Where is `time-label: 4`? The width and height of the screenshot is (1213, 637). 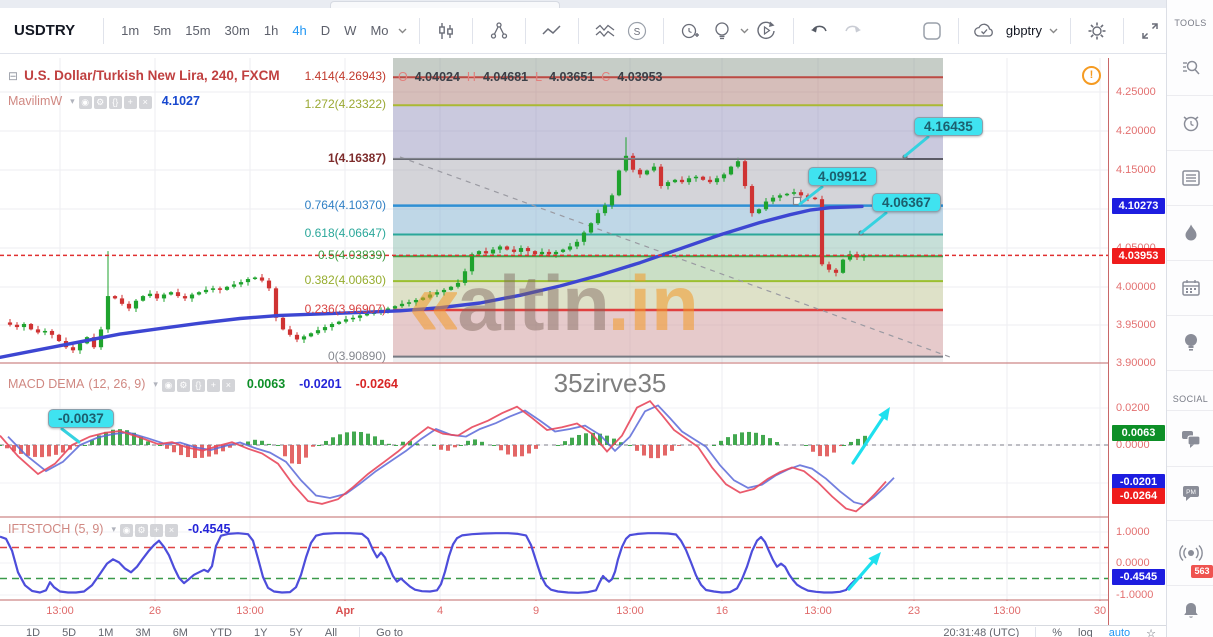 time-label: 4 is located at coordinates (440, 611).